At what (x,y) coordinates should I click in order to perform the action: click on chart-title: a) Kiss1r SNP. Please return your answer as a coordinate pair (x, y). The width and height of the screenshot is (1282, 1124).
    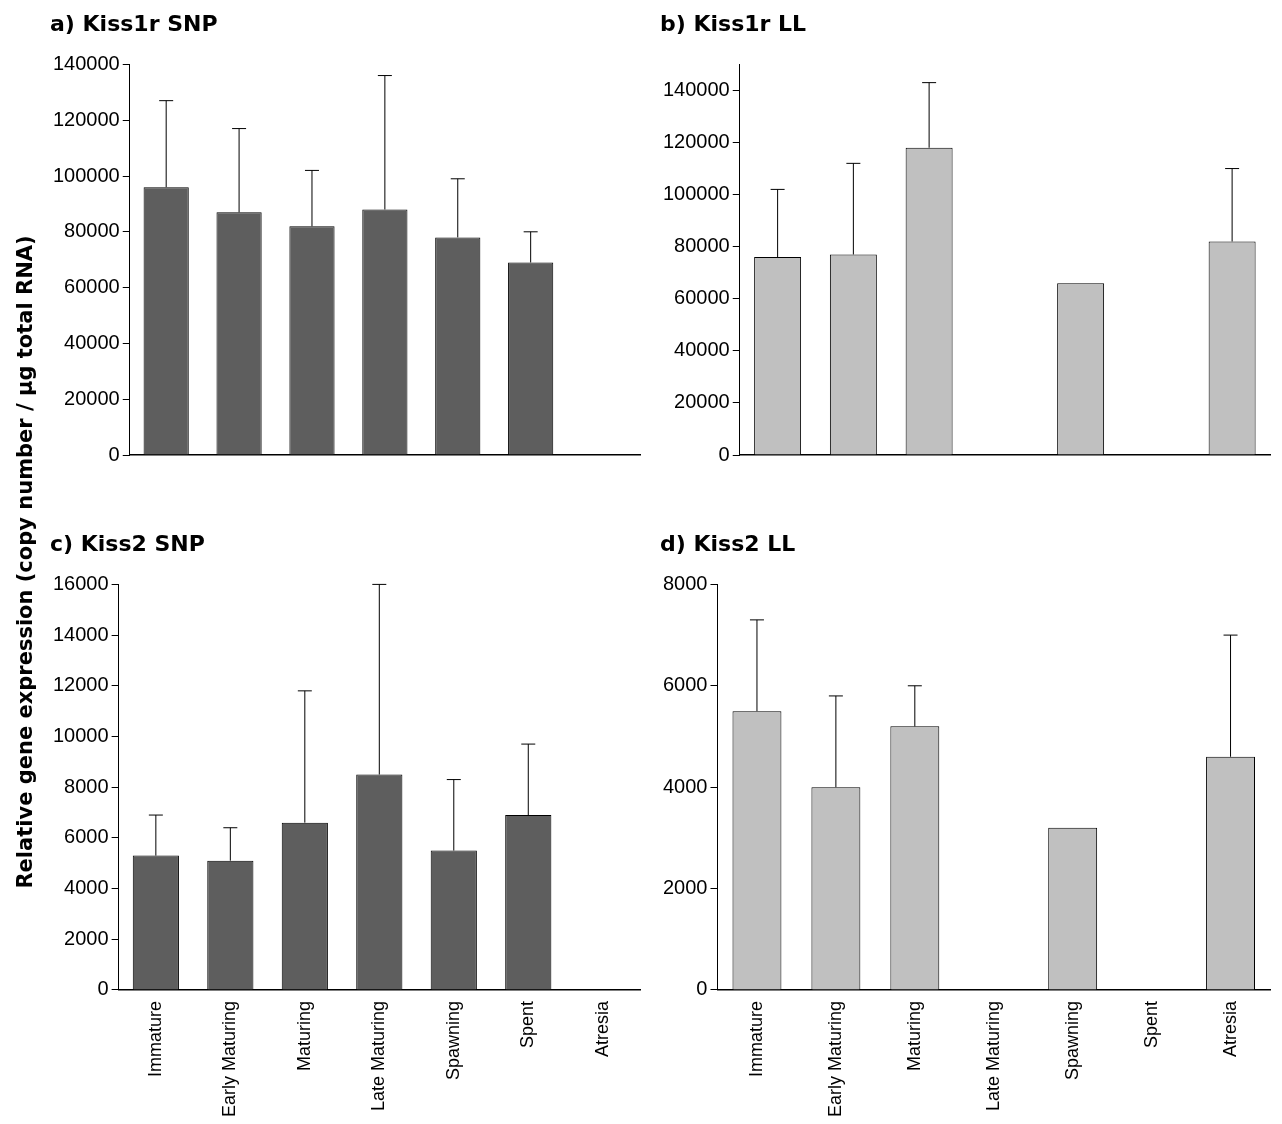
    Looking at the image, I should click on (134, 23).